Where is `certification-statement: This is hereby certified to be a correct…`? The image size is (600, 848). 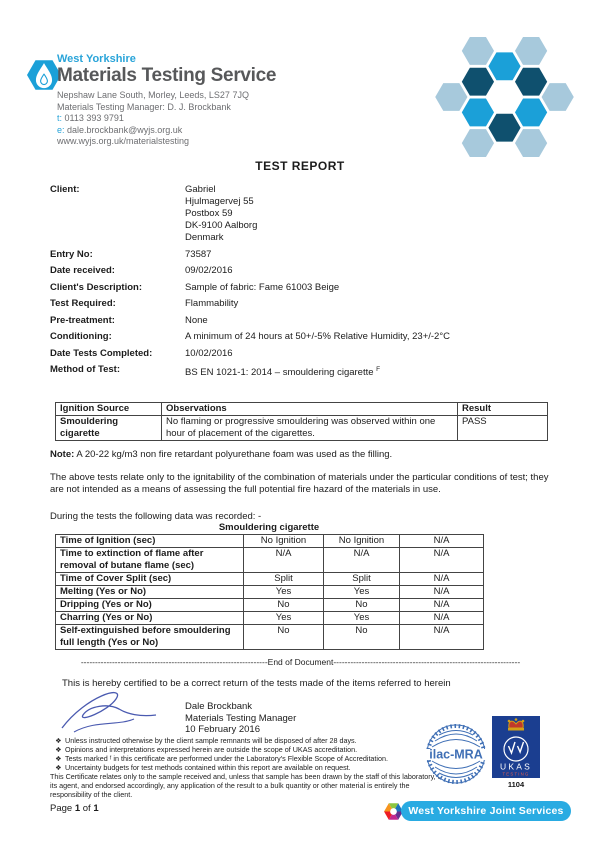 certification-statement: This is hereby certified to be a correct… is located at coordinates (256, 683).